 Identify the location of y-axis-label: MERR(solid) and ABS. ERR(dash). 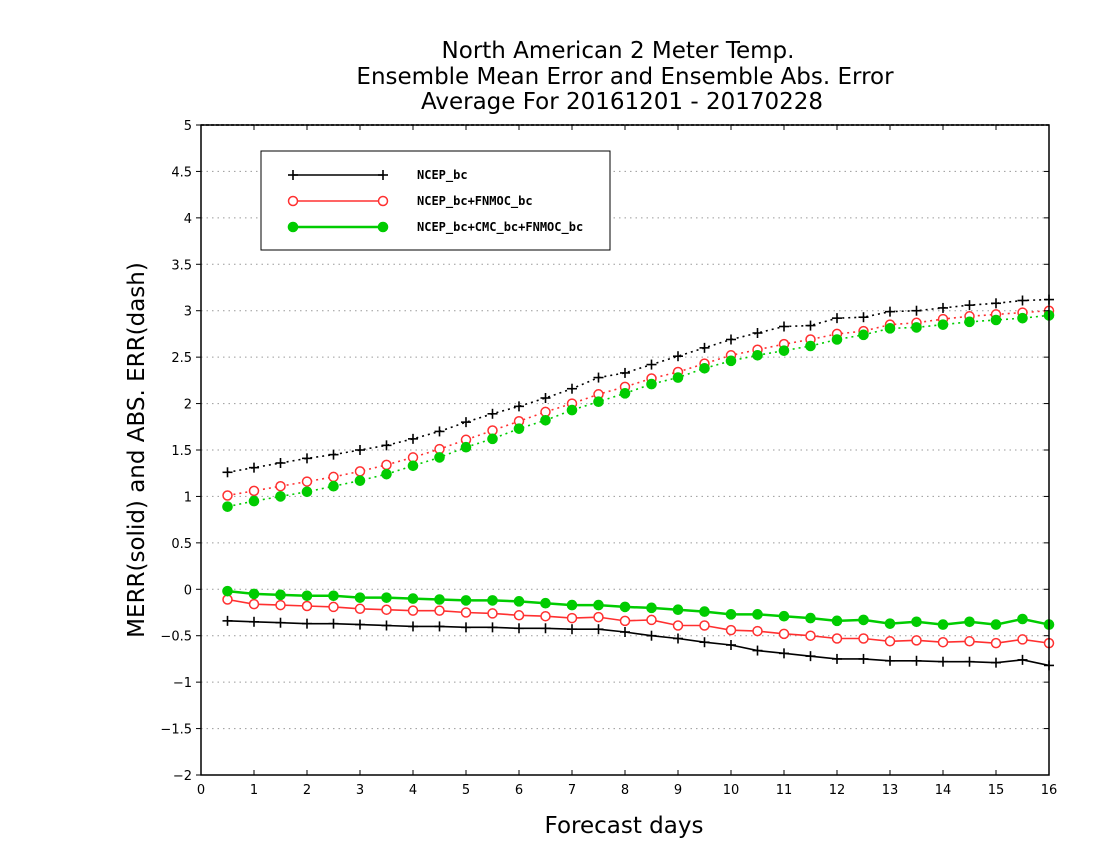
(137, 450).